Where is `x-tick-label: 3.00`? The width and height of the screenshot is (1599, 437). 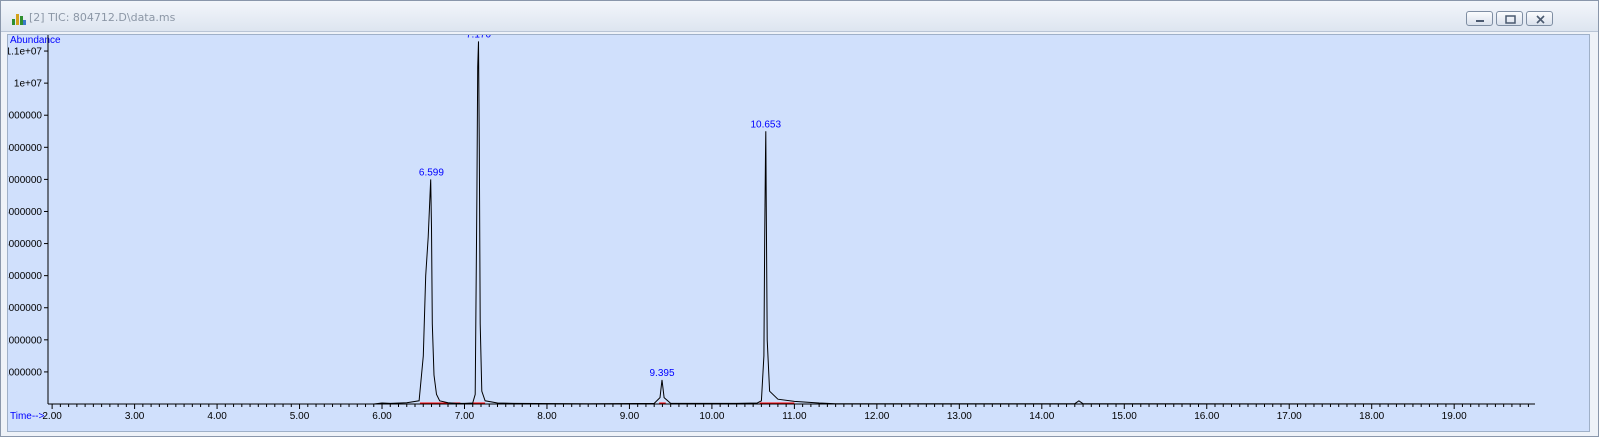
x-tick-label: 3.00 is located at coordinates (135, 416).